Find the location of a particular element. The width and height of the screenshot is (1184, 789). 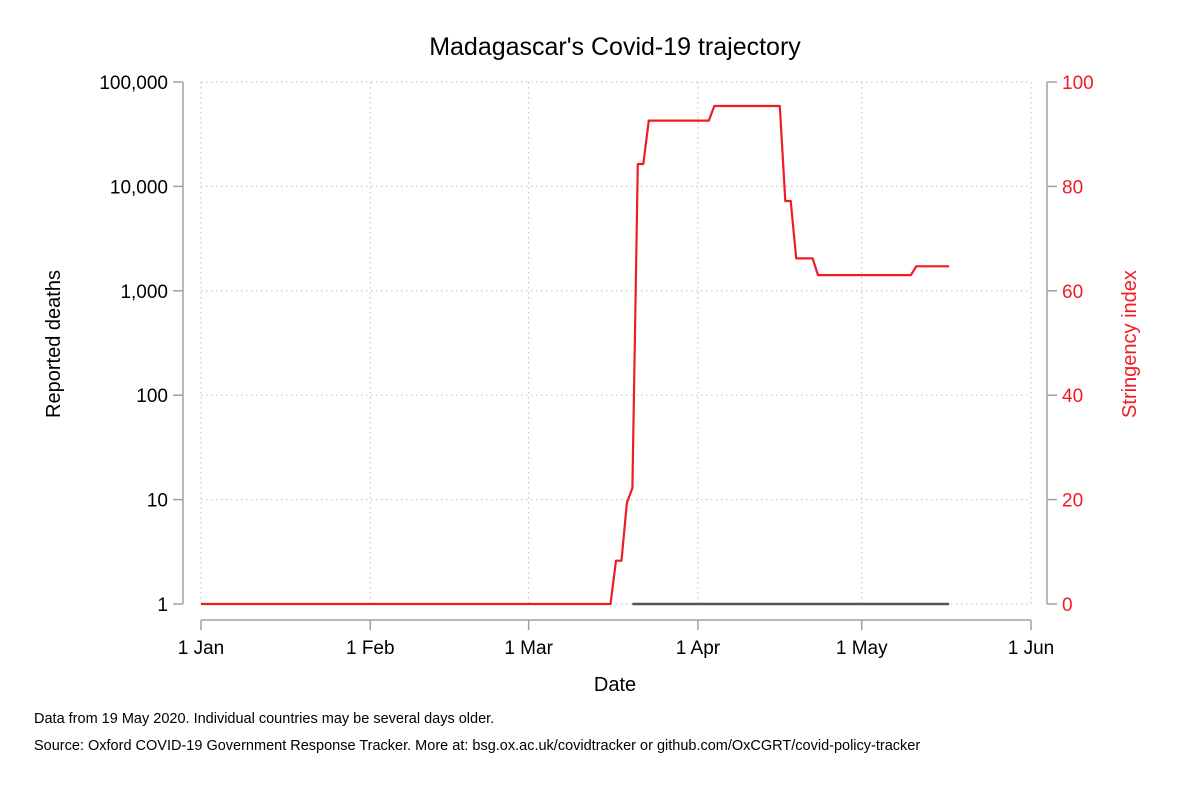

y-right-tick-label: 0 is located at coordinates (1067, 605).